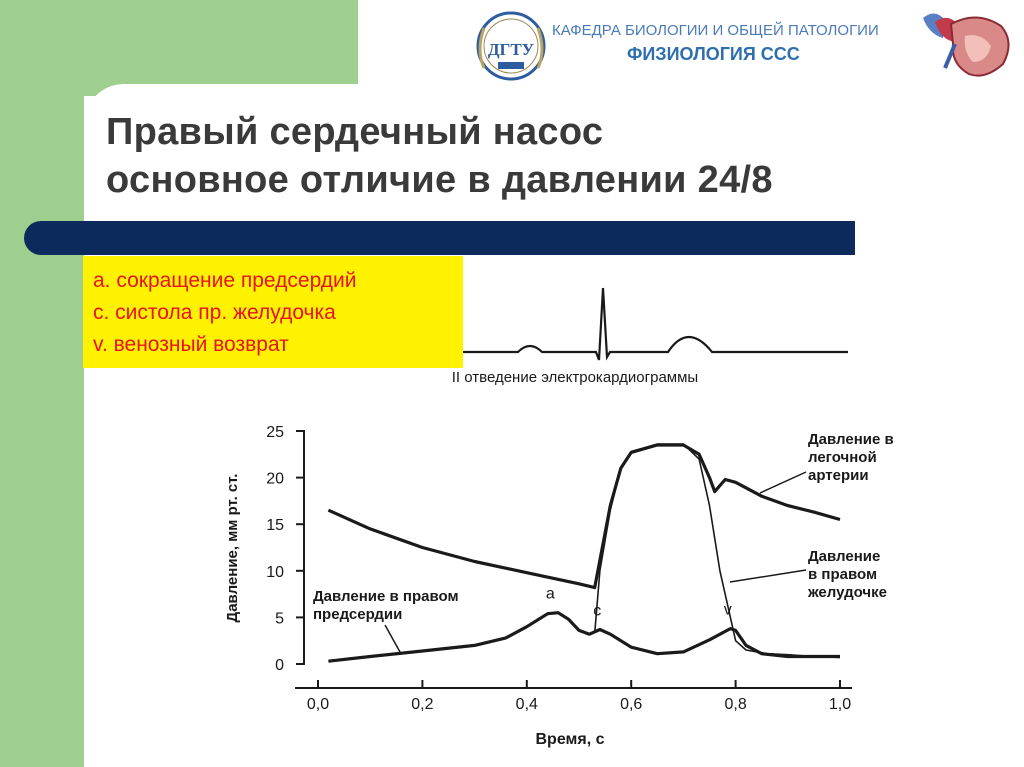 The height and width of the screenshot is (767, 1024). I want to click on navy-divider-bar, so click(439, 238).